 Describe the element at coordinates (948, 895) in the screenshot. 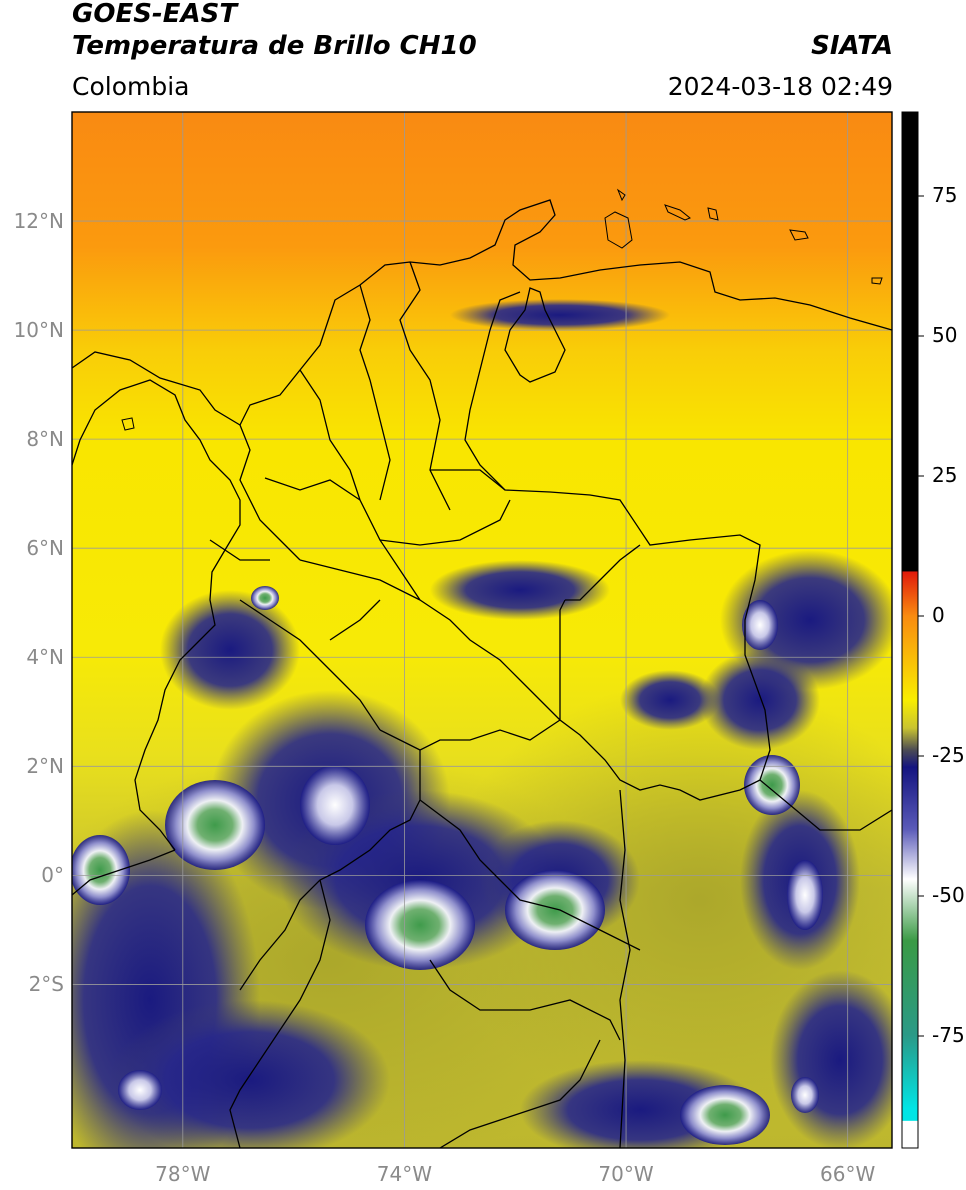

I see `colorbar-tick-label: -50` at that location.